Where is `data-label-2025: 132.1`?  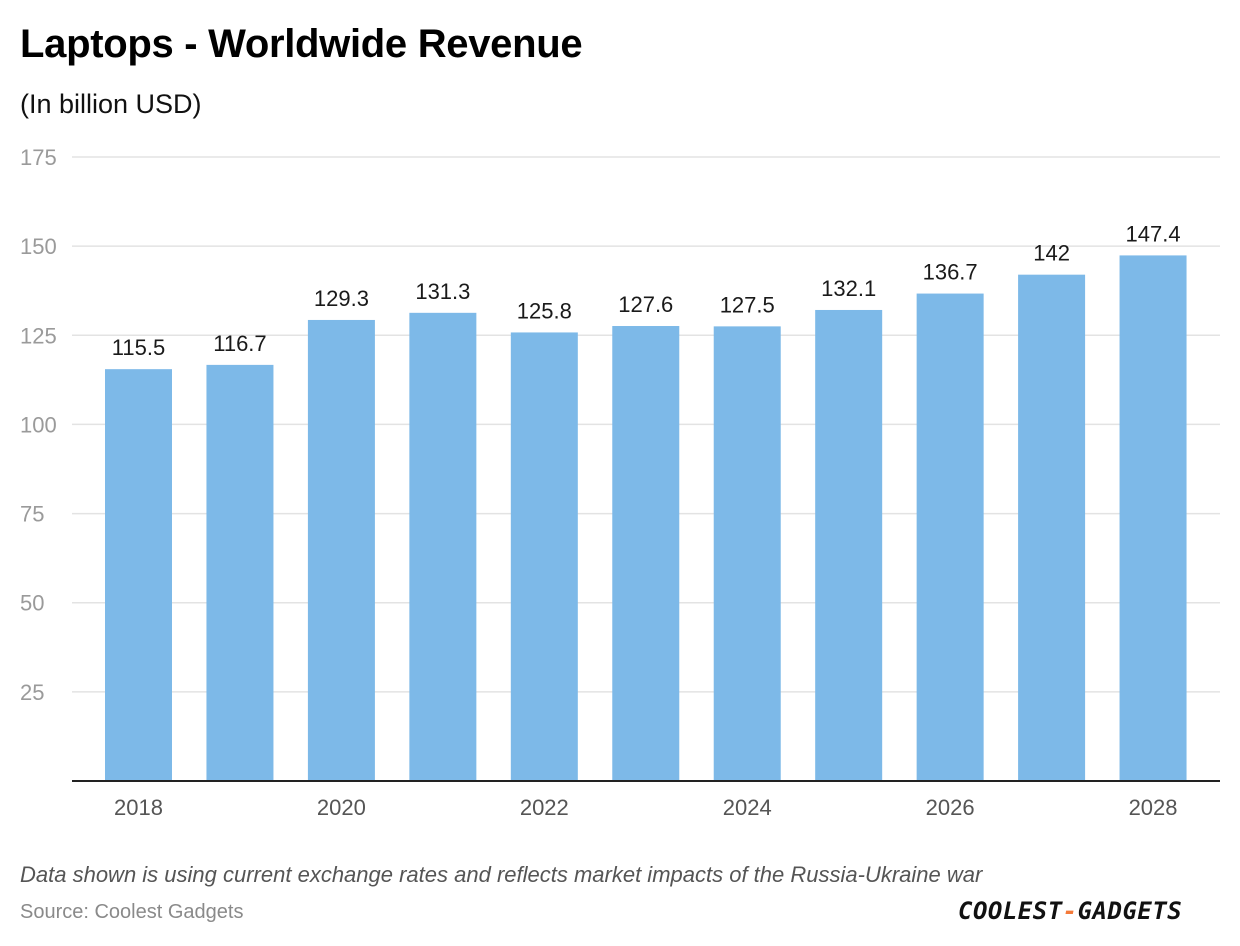
data-label-2025: 132.1 is located at coordinates (848, 288).